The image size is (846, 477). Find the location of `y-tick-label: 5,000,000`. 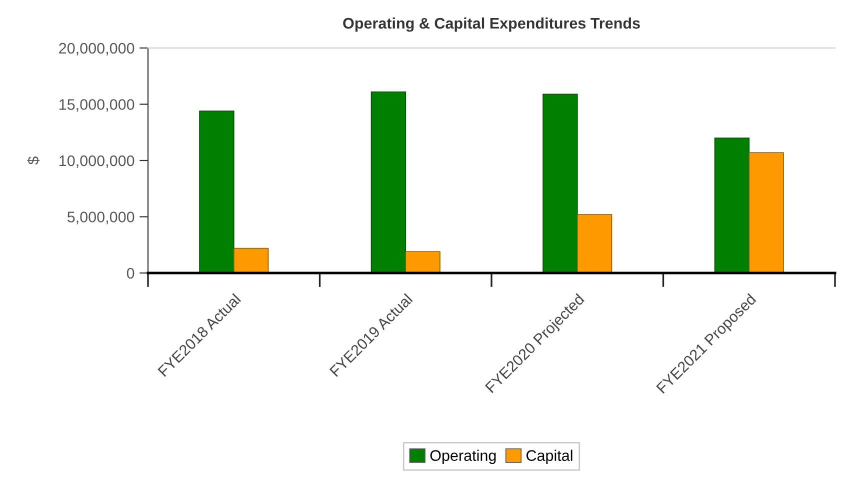

y-tick-label: 5,000,000 is located at coordinates (100, 218).